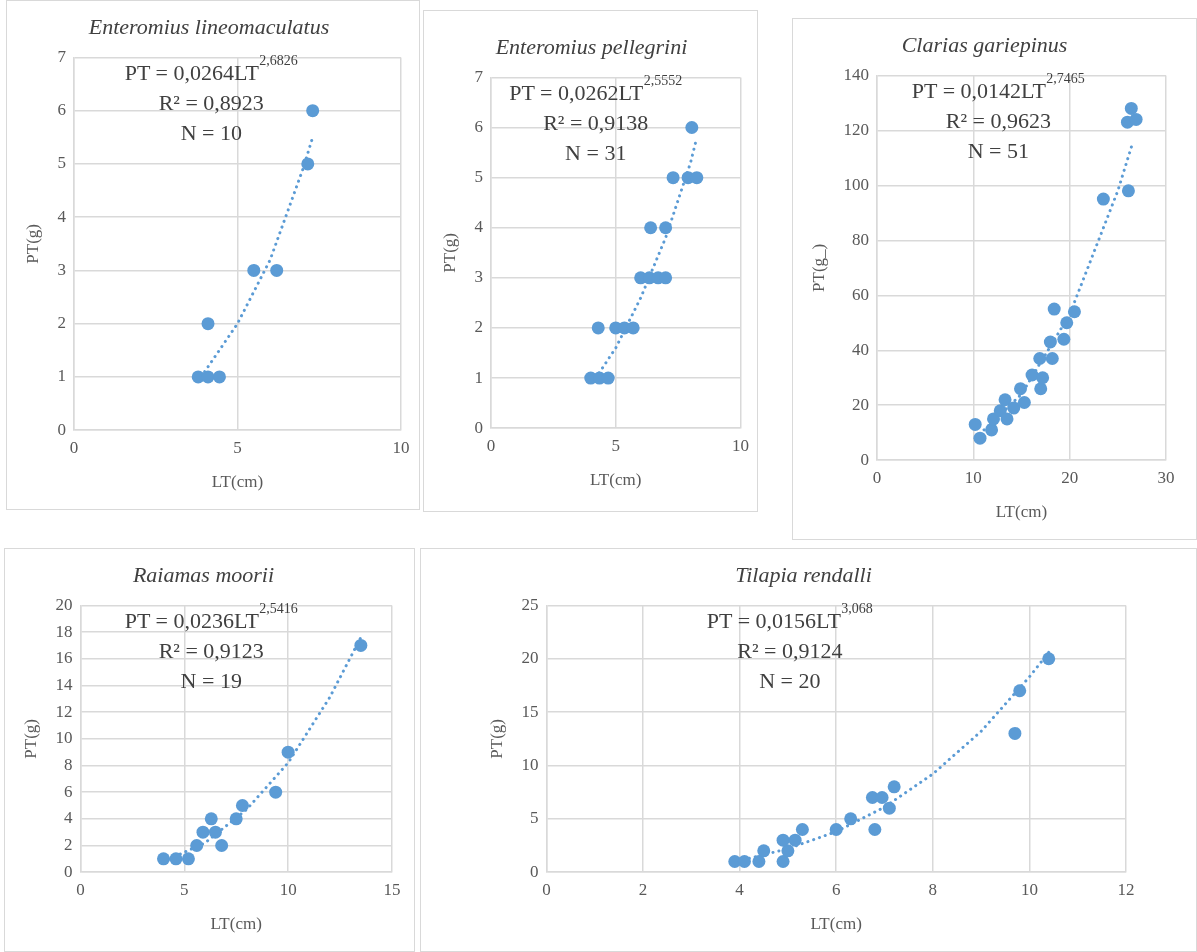 The width and height of the screenshot is (1197, 952). What do you see at coordinates (860, 239) in the screenshot?
I see `y-tick-label: 80` at bounding box center [860, 239].